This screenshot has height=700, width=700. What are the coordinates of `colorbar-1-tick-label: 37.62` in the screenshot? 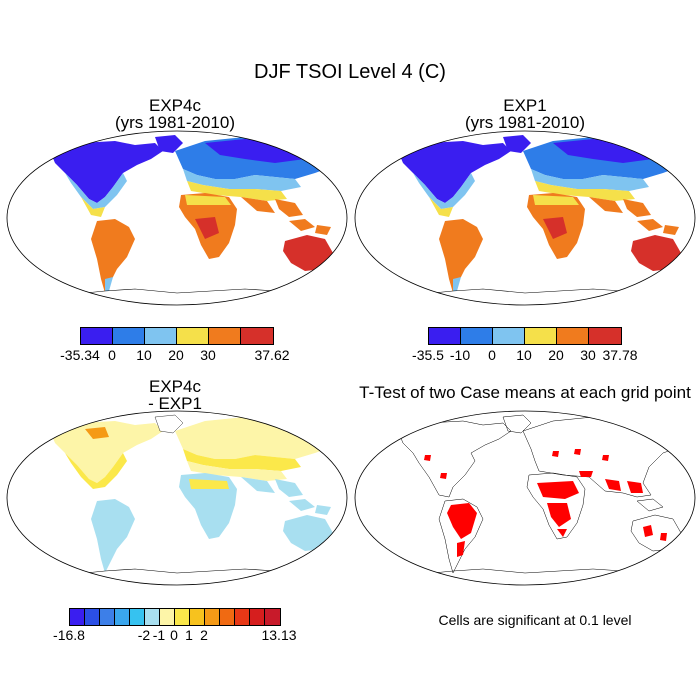 It's located at (272, 355).